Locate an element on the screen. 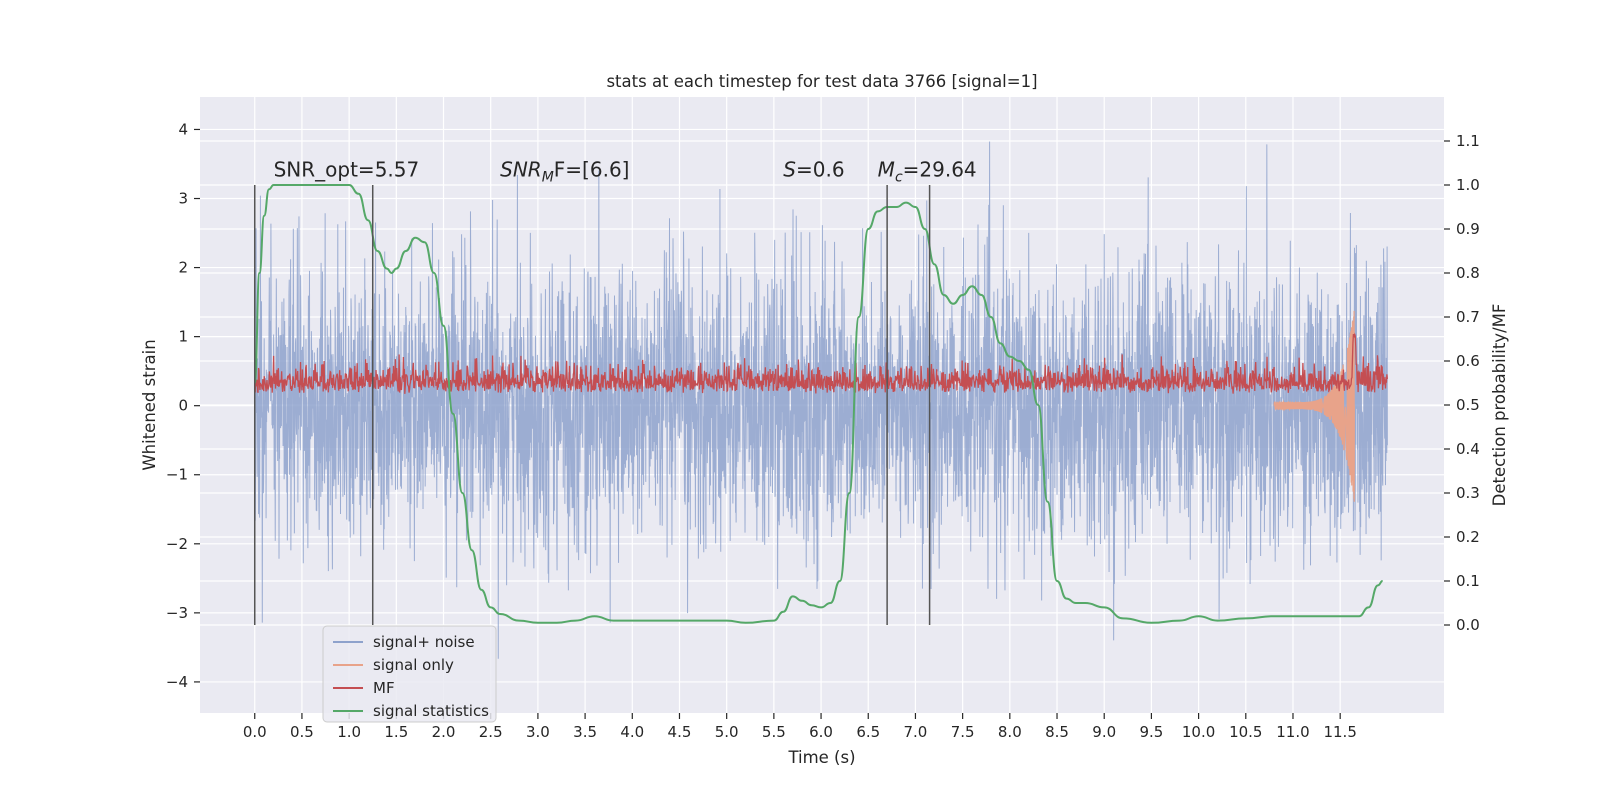  y-left-tick-label: −1 is located at coordinates (177, 475).